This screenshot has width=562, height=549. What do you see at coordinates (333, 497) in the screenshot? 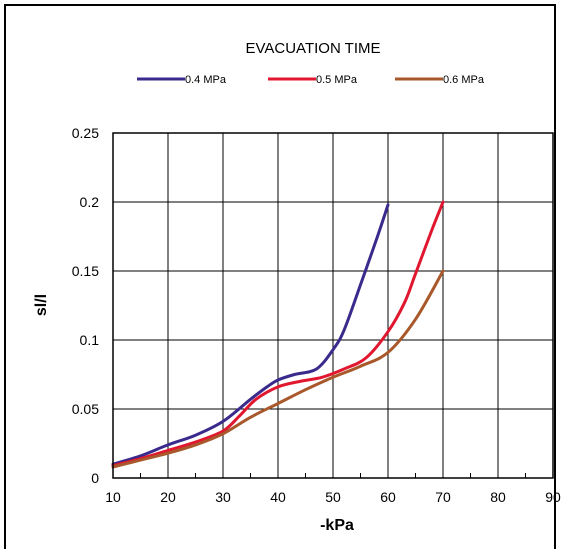
I see `x-tick-label: 50` at bounding box center [333, 497].